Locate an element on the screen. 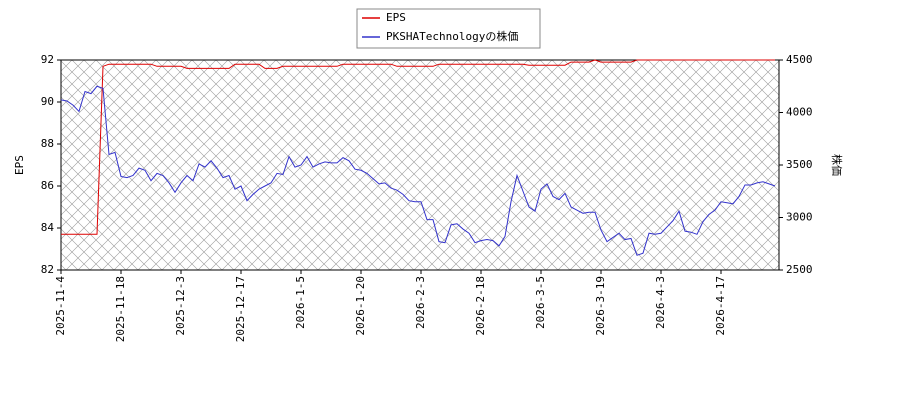 This screenshot has height=404, width=900. y-tick-label: 88 is located at coordinates (47, 143).